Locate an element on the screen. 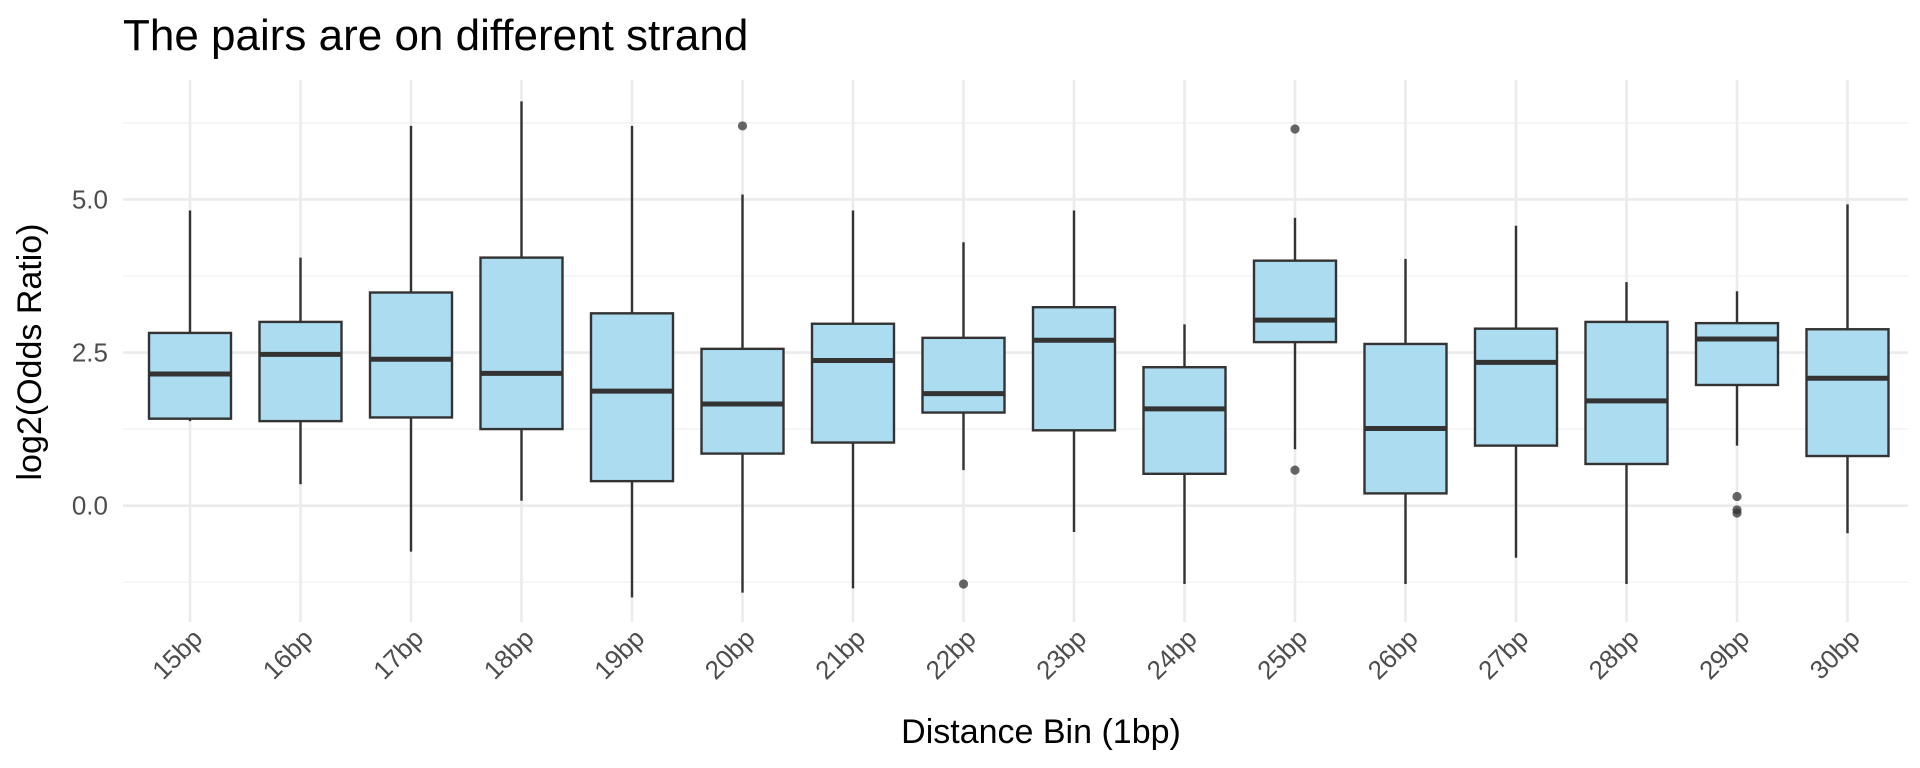 Image resolution: width=1920 pixels, height=768 pixels. x-tick-label: 30bp is located at coordinates (1835, 654).